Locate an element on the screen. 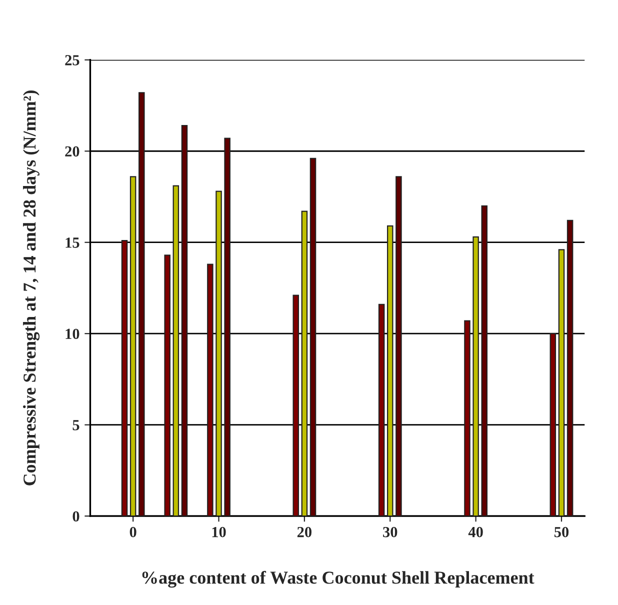 This screenshot has width=618, height=605. x-axis-title: %age content of Waste Coconut Shell Replacement is located at coordinates (338, 579).